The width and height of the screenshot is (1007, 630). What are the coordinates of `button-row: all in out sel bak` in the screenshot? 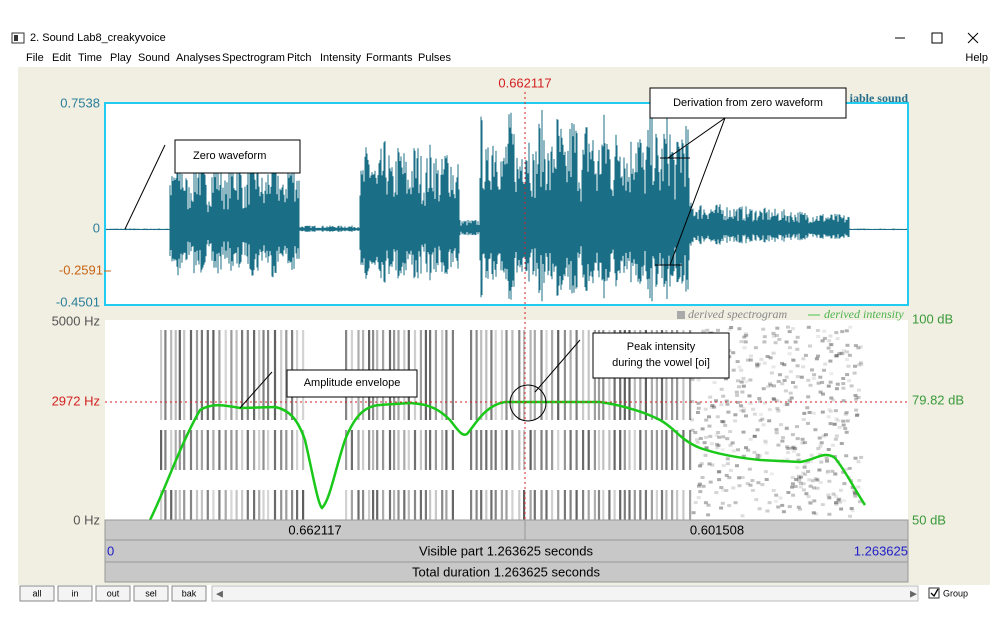 It's located at (113, 593).